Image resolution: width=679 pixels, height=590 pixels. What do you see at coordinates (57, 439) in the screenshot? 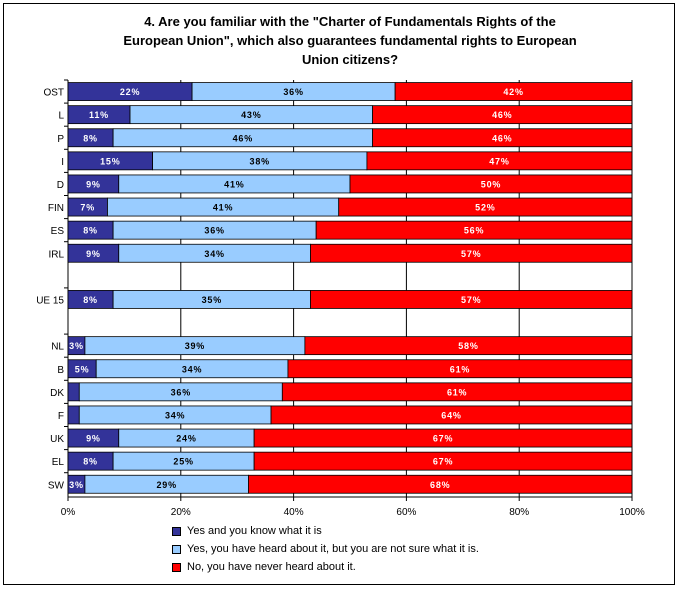
I see `category-label: UK` at bounding box center [57, 439].